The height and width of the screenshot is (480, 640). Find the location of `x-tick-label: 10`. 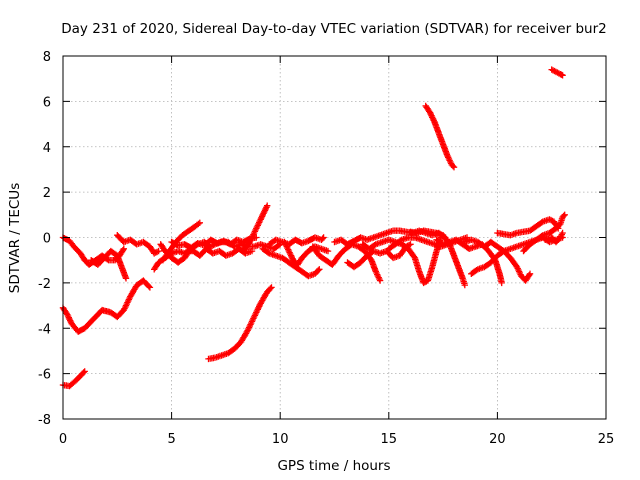

x-tick-label: 10 is located at coordinates (280, 439).